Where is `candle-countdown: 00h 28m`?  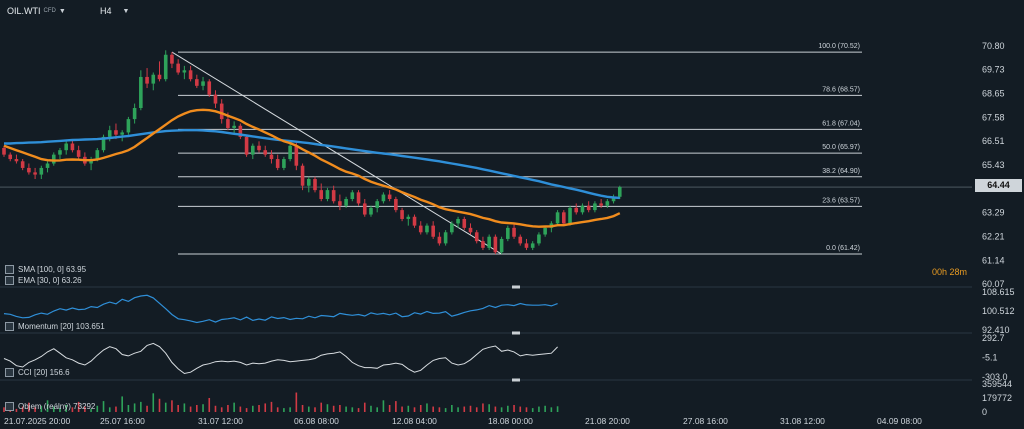
candle-countdown: 00h 28m is located at coordinates (949, 272).